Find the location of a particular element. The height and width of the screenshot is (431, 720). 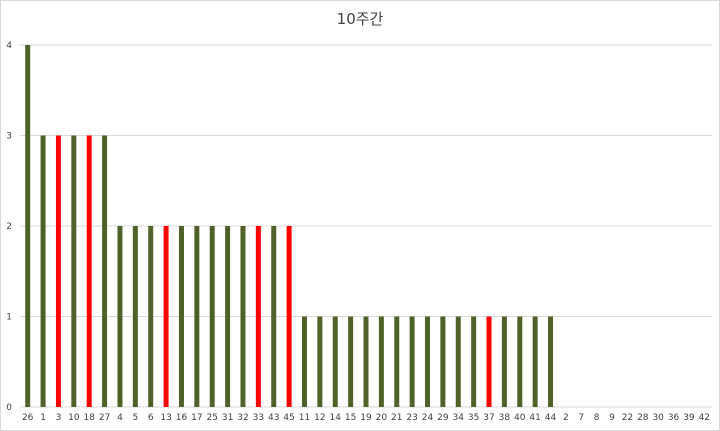

x-tick-label: 5 is located at coordinates (135, 418).